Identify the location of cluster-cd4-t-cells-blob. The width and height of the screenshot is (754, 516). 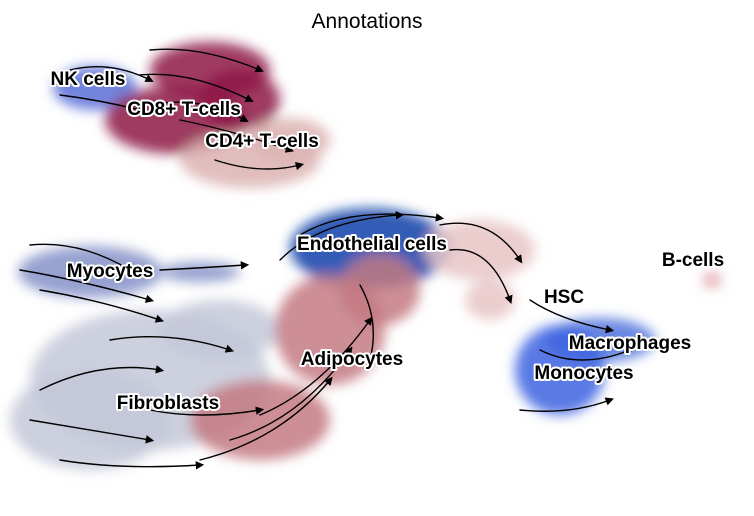
(290, 140).